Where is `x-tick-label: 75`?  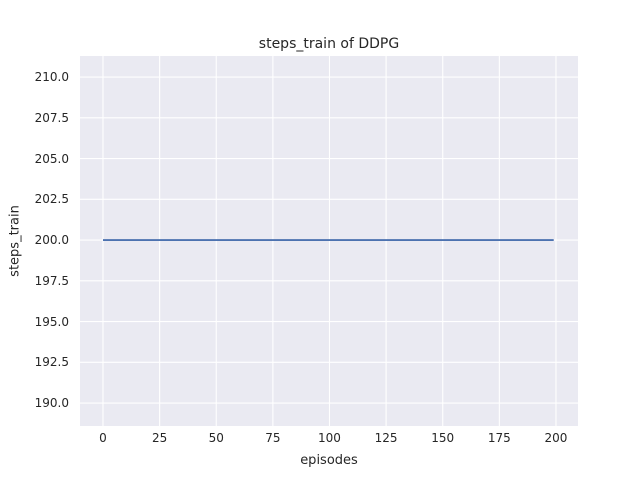 x-tick-label: 75 is located at coordinates (273, 438).